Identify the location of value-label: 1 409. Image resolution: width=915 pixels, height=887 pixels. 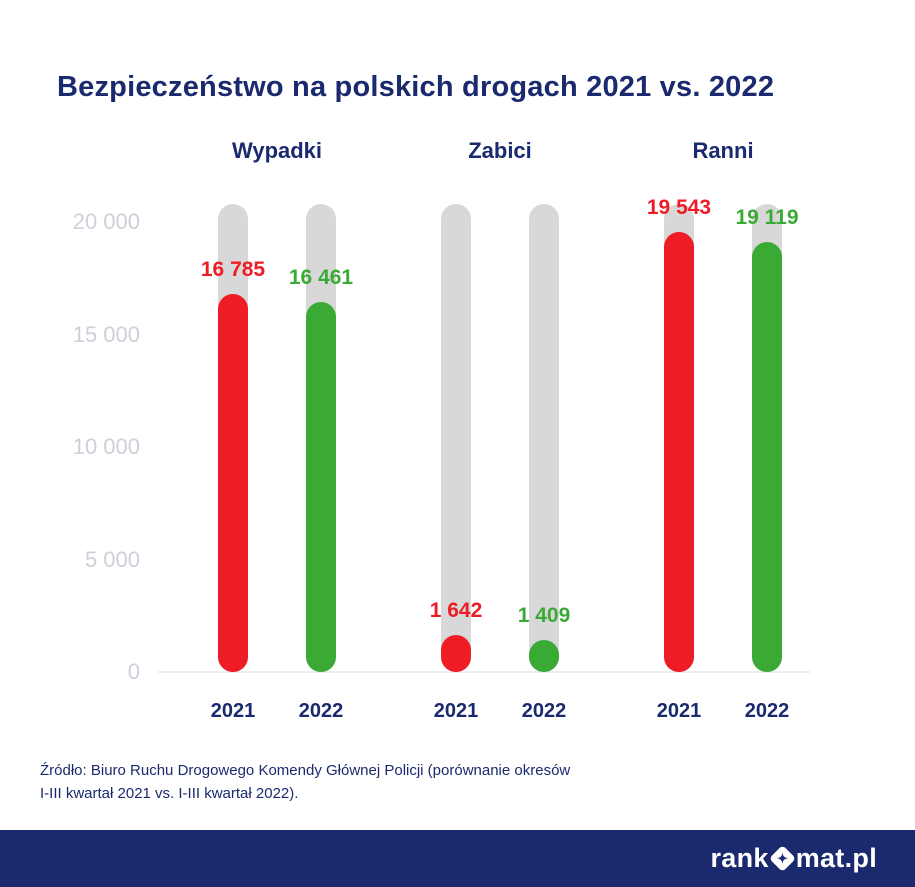
(544, 615).